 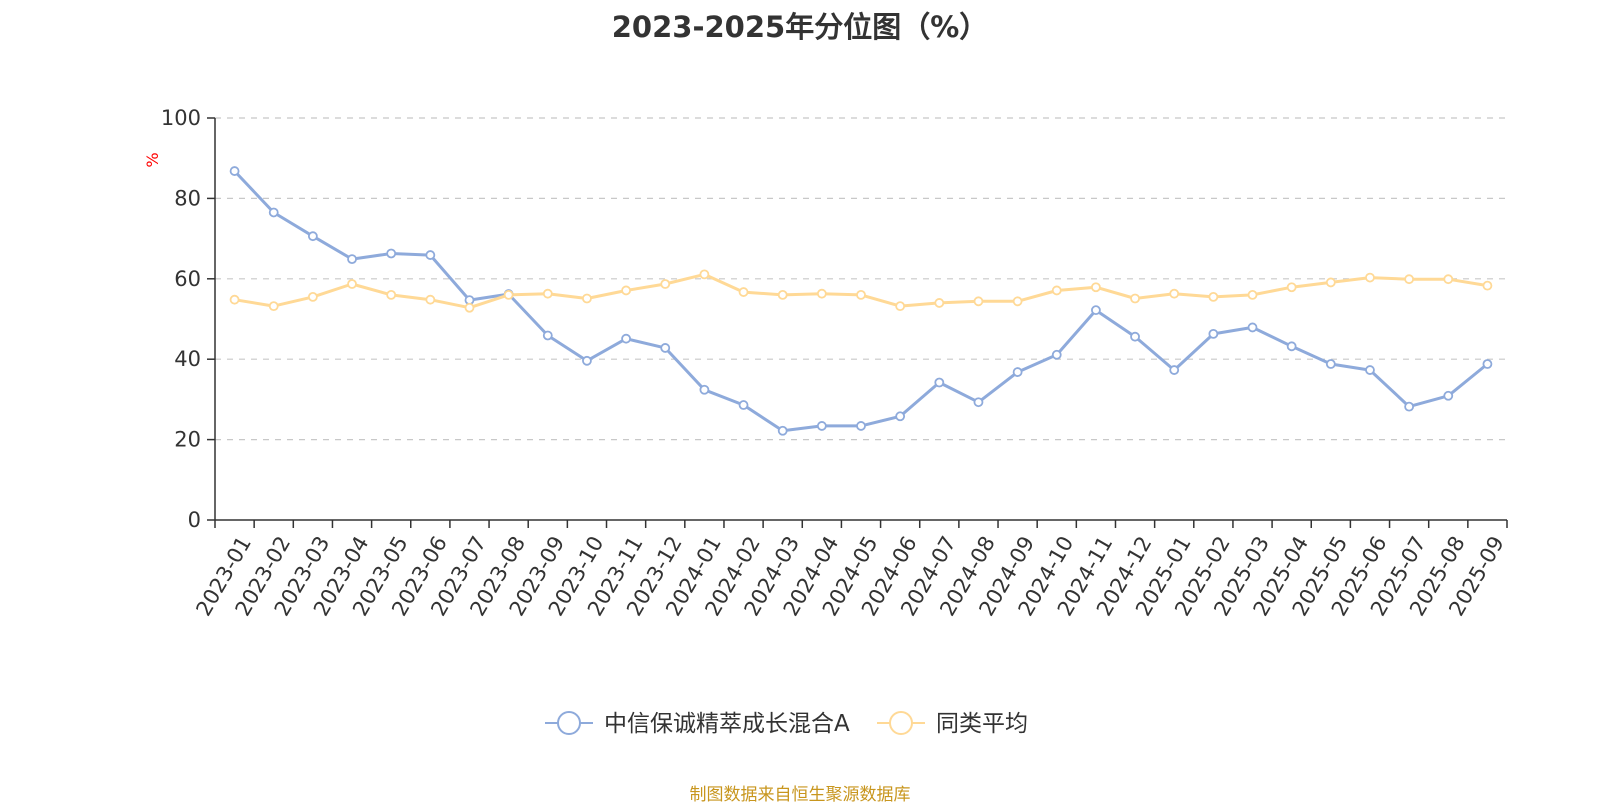 I want to click on y-tick-label: 80, so click(x=187, y=198).